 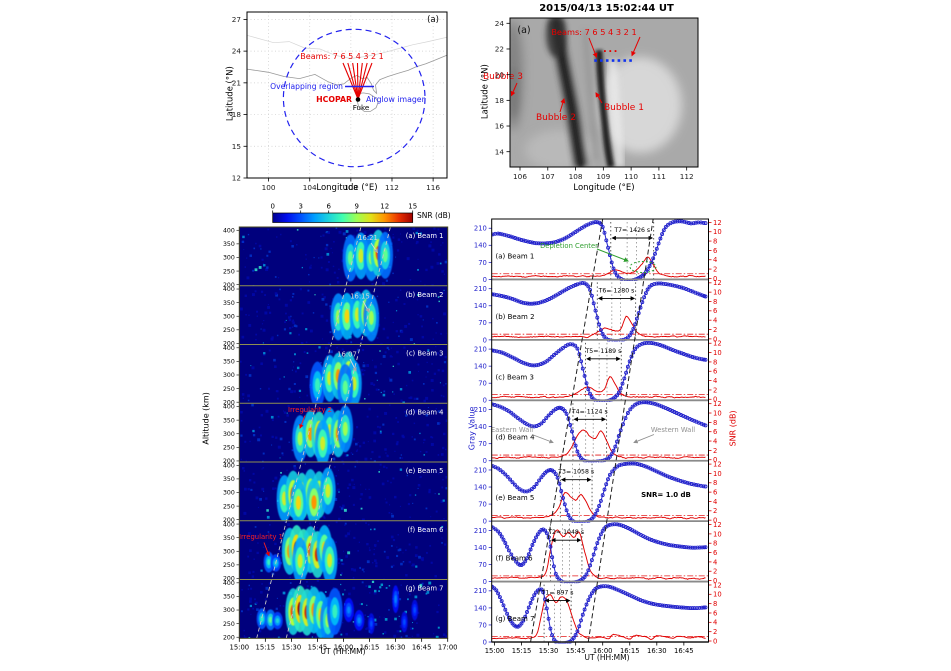 I want to click on y-tick: 22, so click(x=499, y=49).